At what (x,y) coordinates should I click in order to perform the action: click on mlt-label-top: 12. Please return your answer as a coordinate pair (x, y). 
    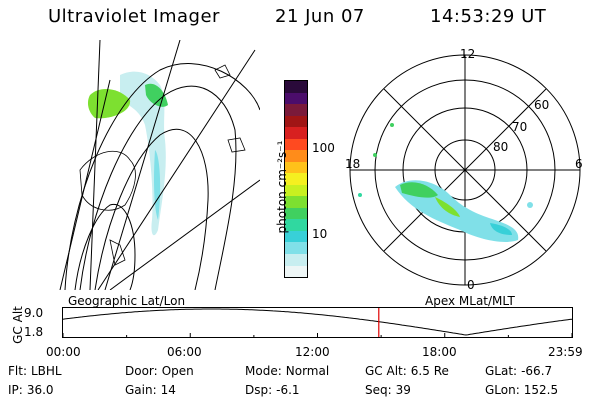
    Looking at the image, I should click on (468, 54).